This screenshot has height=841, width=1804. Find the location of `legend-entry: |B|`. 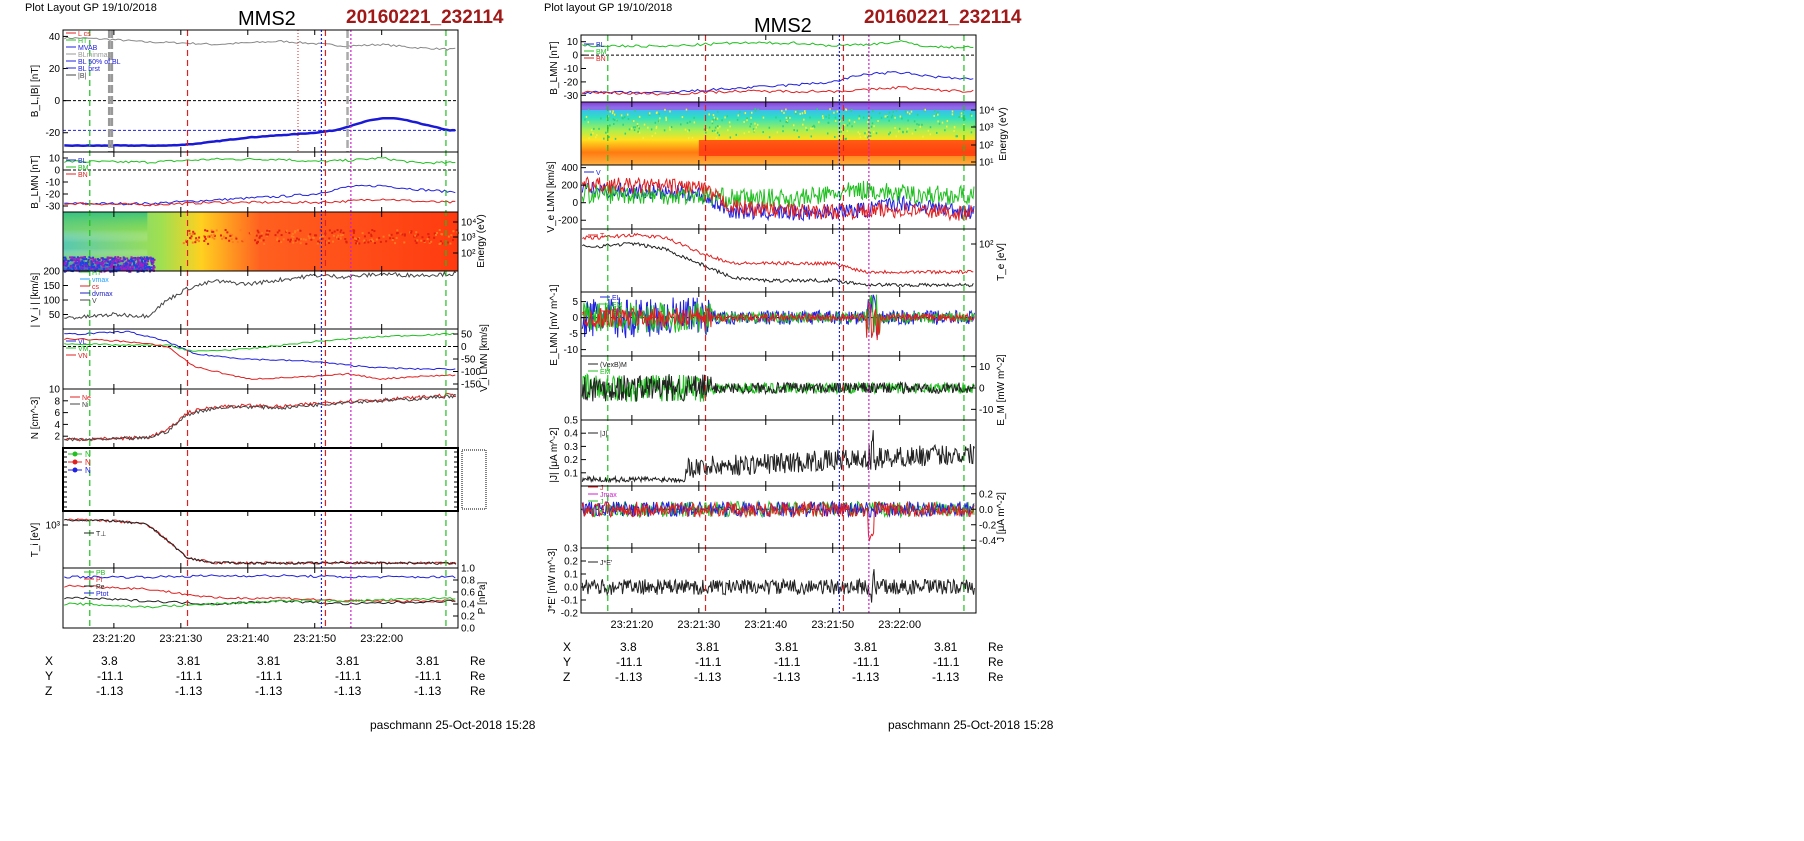

legend-entry: |B| is located at coordinates (82, 76).